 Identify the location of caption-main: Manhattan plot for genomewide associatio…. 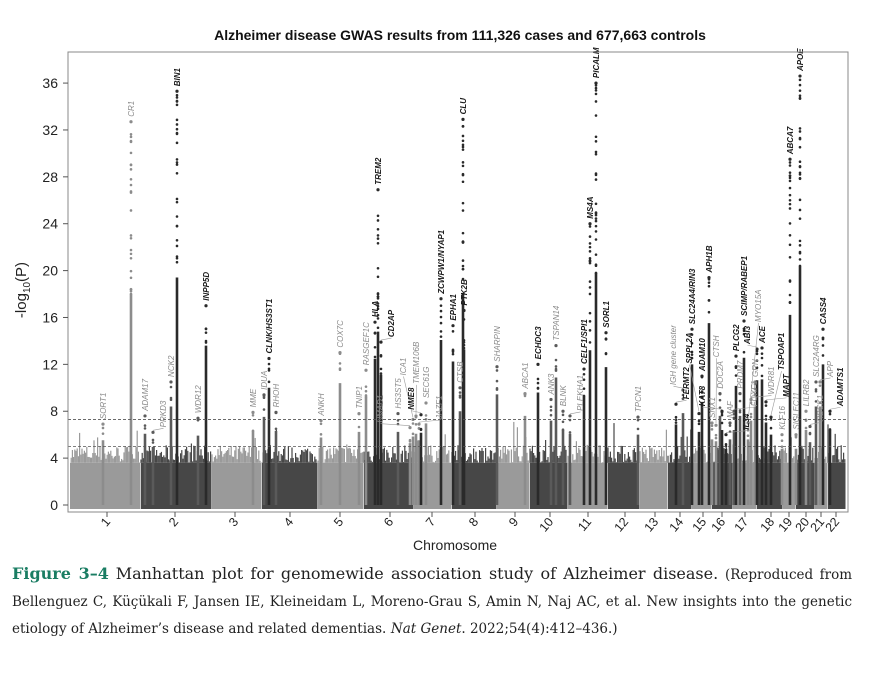
(417, 573).